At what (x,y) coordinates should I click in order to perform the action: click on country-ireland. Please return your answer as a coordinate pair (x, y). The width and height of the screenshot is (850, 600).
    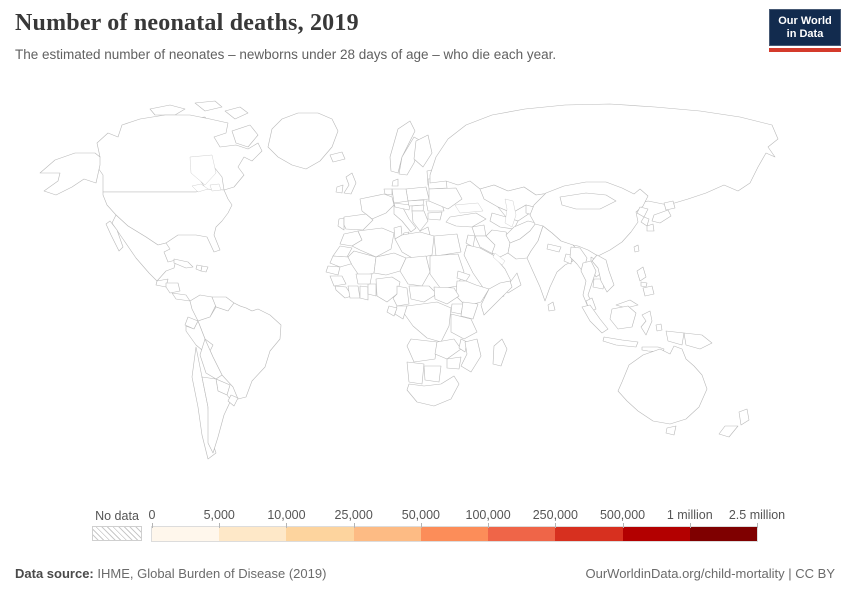
    Looking at the image, I should click on (339, 189).